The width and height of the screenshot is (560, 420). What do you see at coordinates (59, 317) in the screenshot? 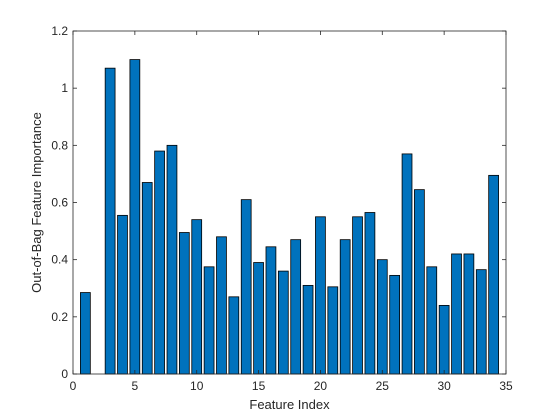
I see `y-tick-label: 0.2` at bounding box center [59, 317].